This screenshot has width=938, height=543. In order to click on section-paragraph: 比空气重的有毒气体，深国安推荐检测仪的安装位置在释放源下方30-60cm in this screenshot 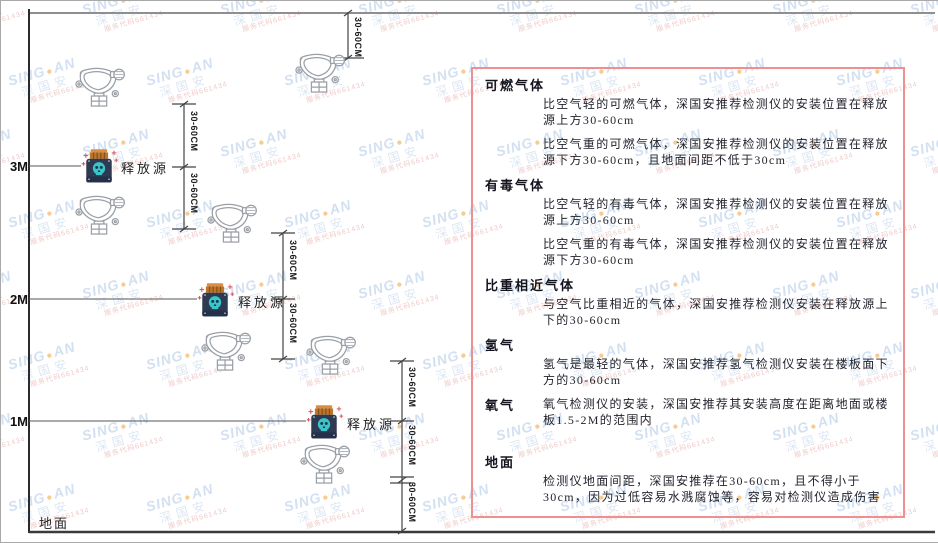, I will do `click(716, 252)`.